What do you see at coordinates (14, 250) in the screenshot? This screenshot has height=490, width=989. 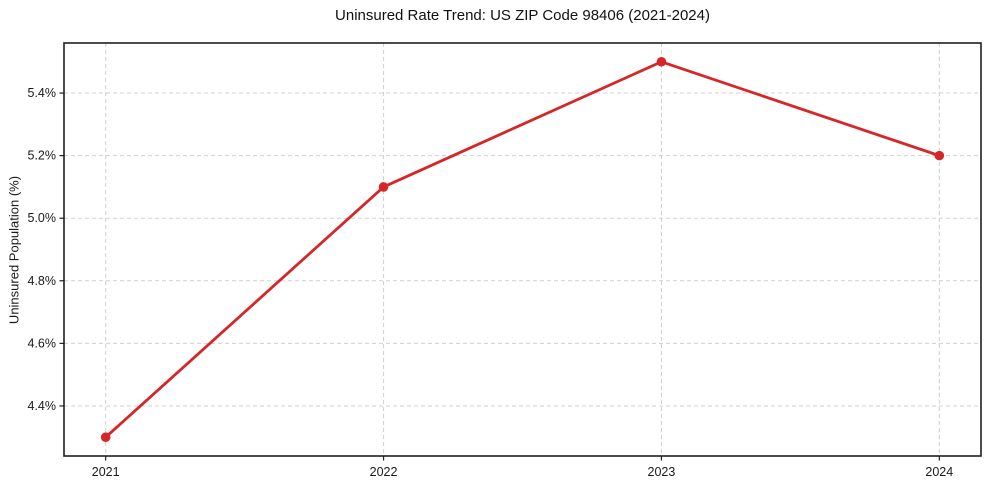 I see `y-axis-label: Uninsured Population (%)` at bounding box center [14, 250].